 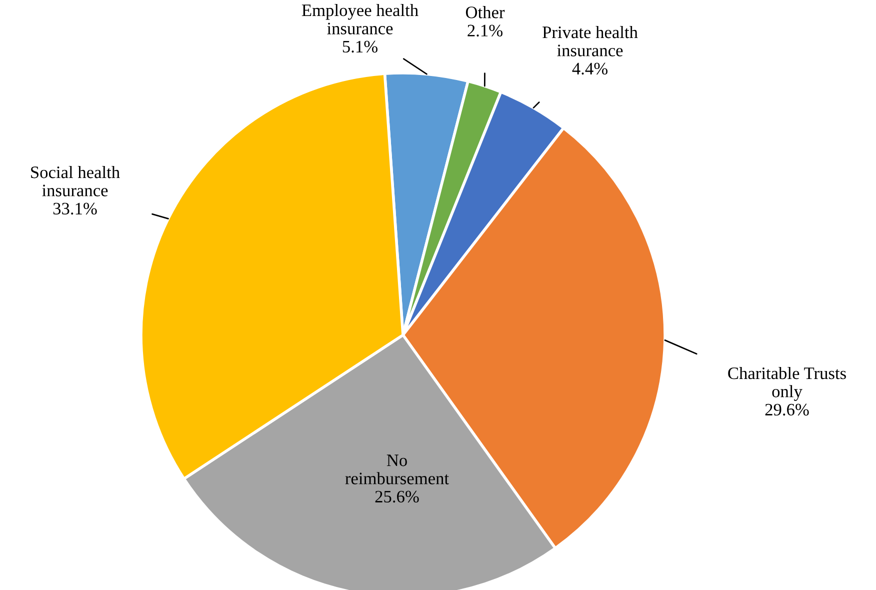 What do you see at coordinates (75, 181) in the screenshot?
I see `slice-label: Social health insurance` at bounding box center [75, 181].